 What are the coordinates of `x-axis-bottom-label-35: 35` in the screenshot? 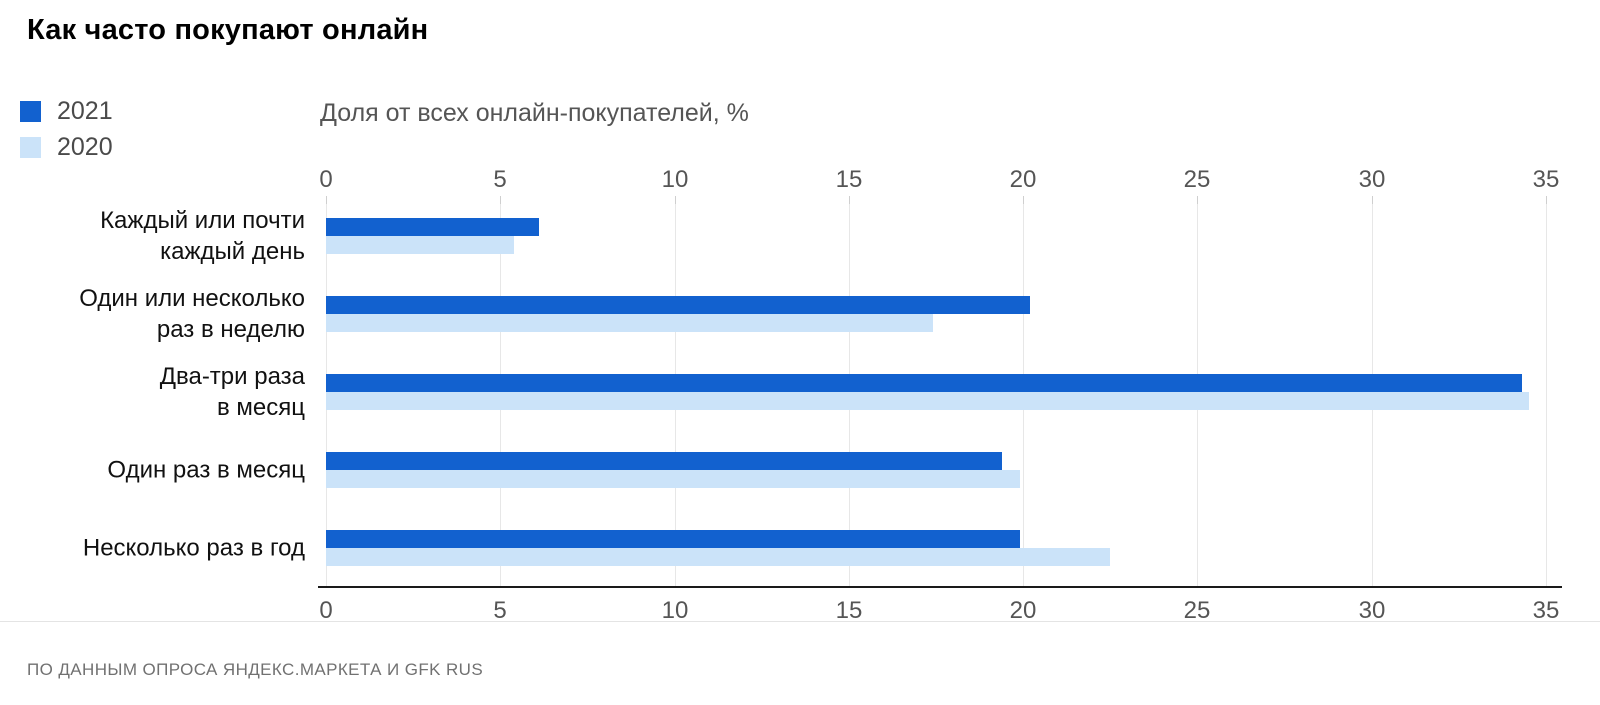 It's located at (1546, 610).